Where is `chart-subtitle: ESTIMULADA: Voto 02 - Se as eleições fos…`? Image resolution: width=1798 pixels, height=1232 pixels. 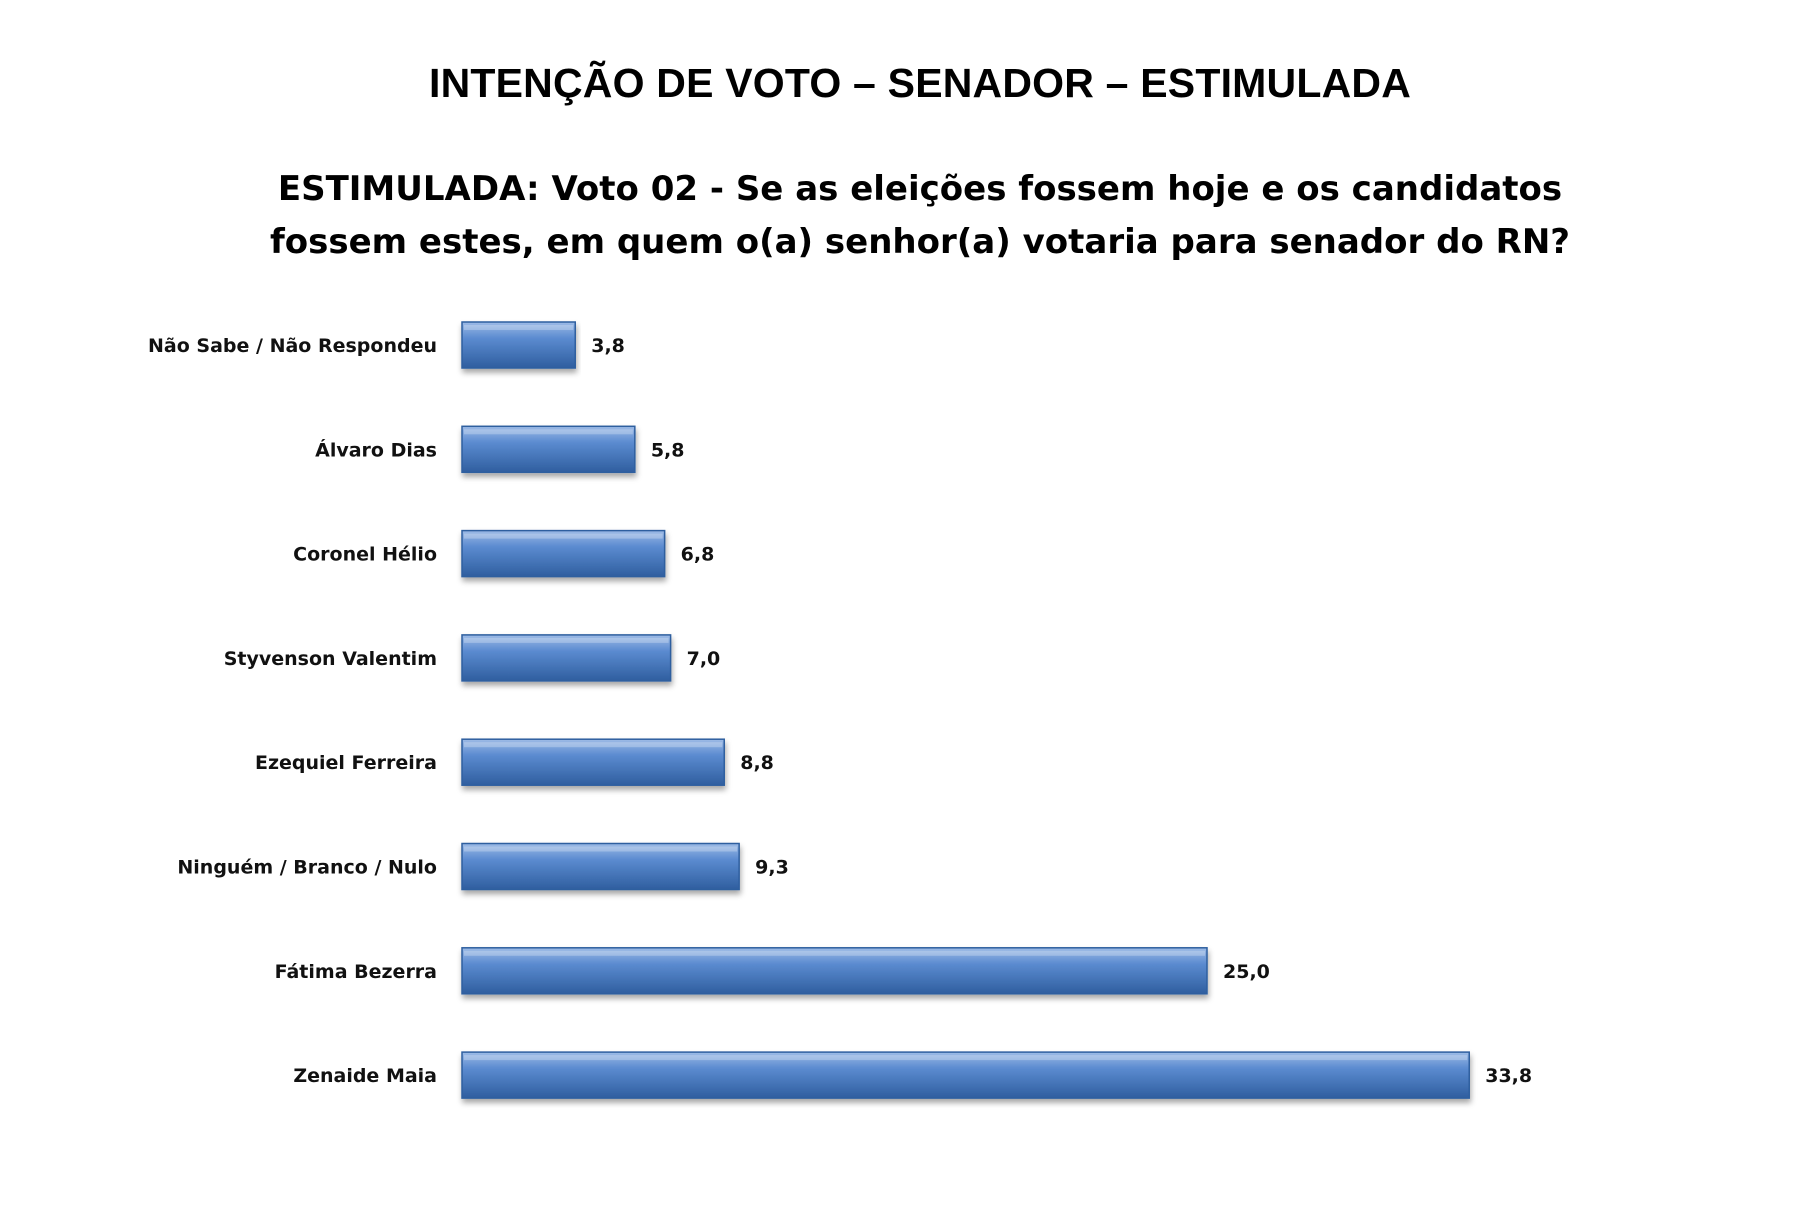 chart-subtitle: ESTIMULADA: Voto 02 - Se as eleições fos… is located at coordinates (899, 216).